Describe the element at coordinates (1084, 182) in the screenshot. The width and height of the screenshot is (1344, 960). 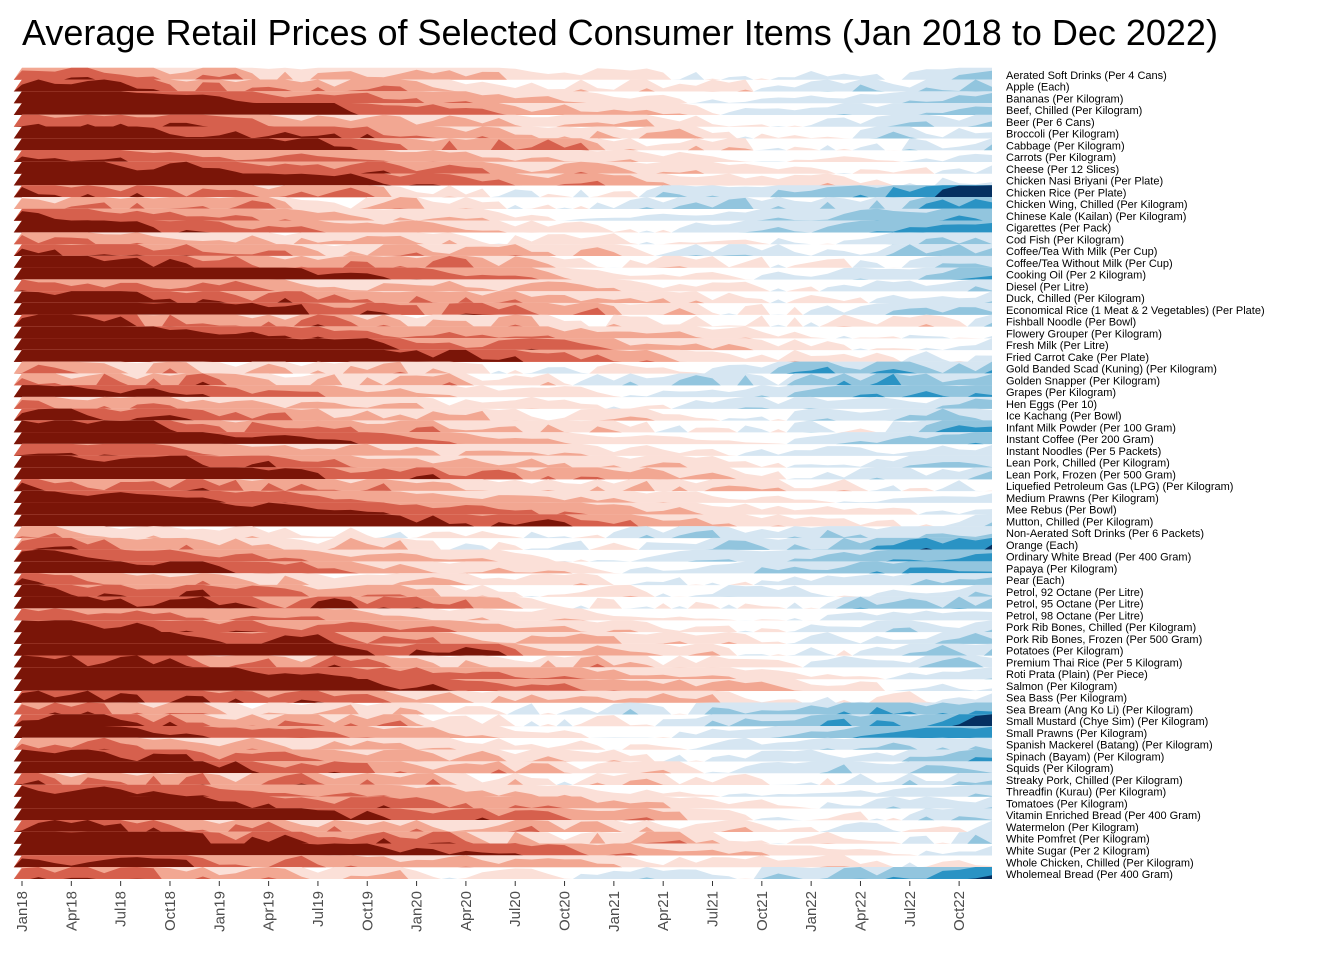
I see `row-label: Chicken Nasi Briyani (Per Plate)` at that location.